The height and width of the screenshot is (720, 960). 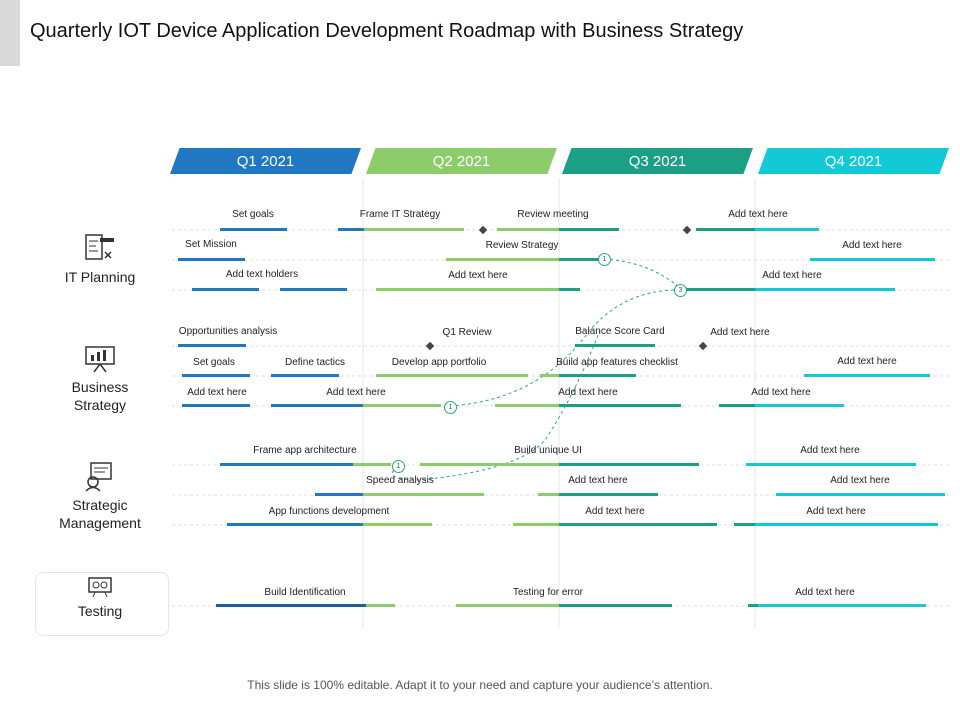 What do you see at coordinates (265, 161) in the screenshot?
I see `quarter-header-q1: Q1 2021` at bounding box center [265, 161].